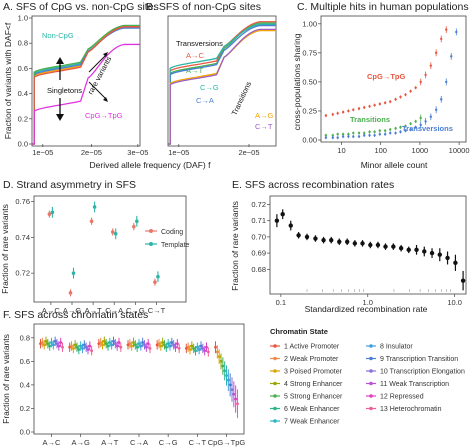  Describe the element at coordinates (368, 245) in the screenshot. I see `panel-e-frame` at that location.